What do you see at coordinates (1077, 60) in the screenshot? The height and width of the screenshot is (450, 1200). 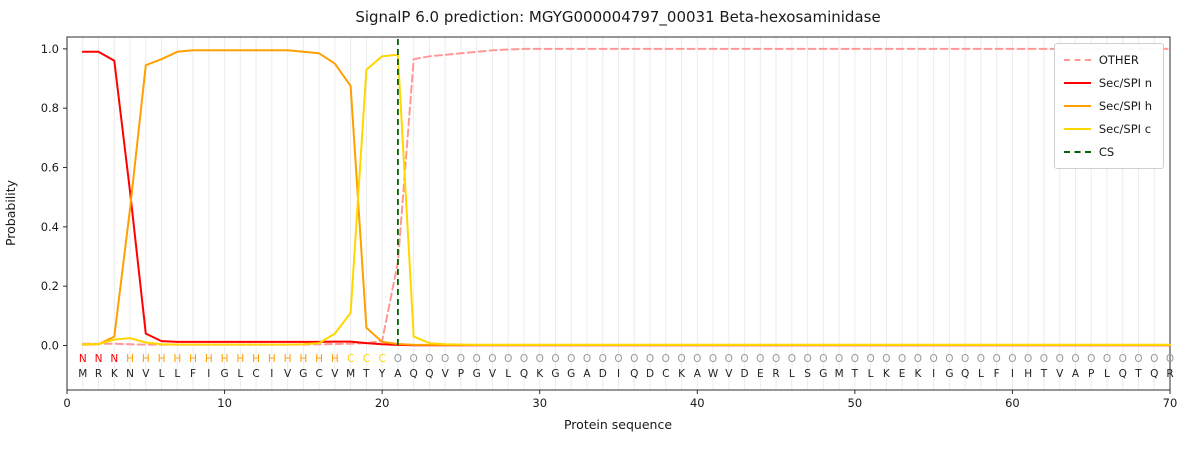 I see `legend-line-sample-other` at bounding box center [1077, 60].